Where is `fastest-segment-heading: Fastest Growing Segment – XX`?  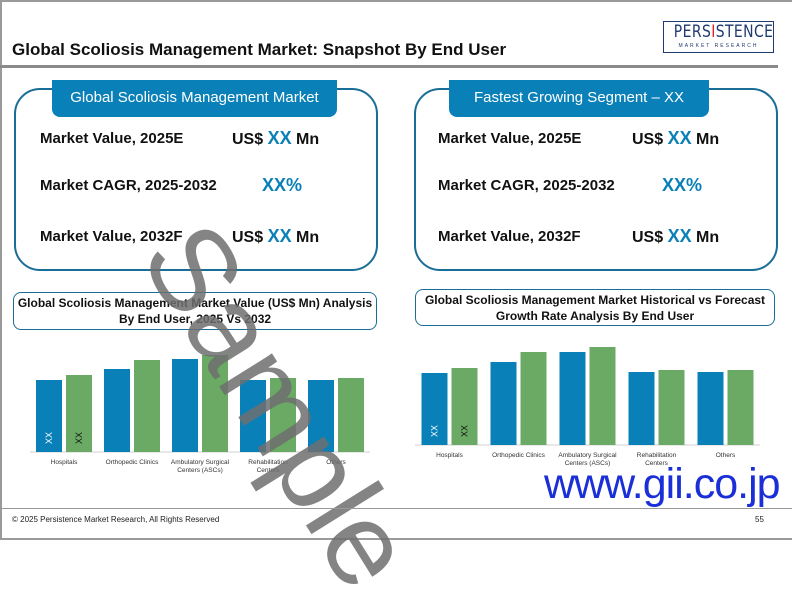 fastest-segment-heading: Fastest Growing Segment – XX is located at coordinates (579, 98).